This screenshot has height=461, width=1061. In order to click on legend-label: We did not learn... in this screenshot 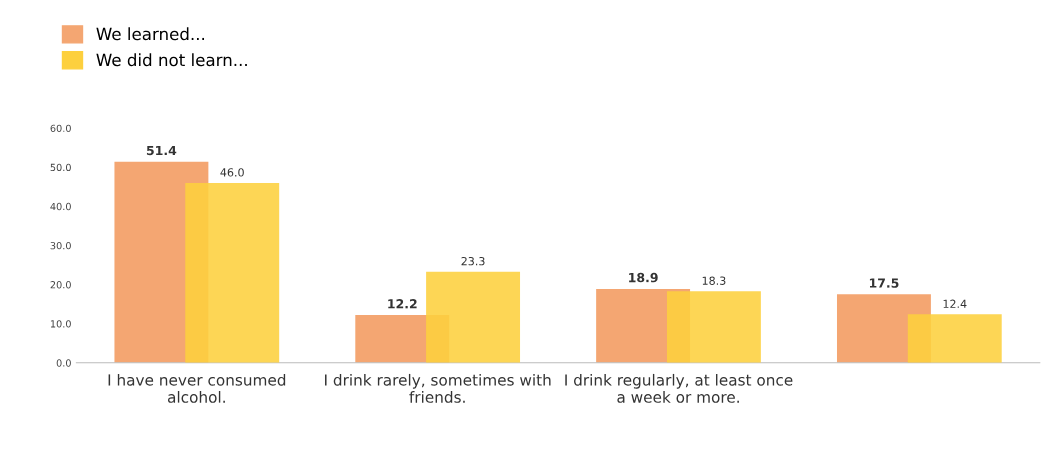, I will do `click(171, 60)`.